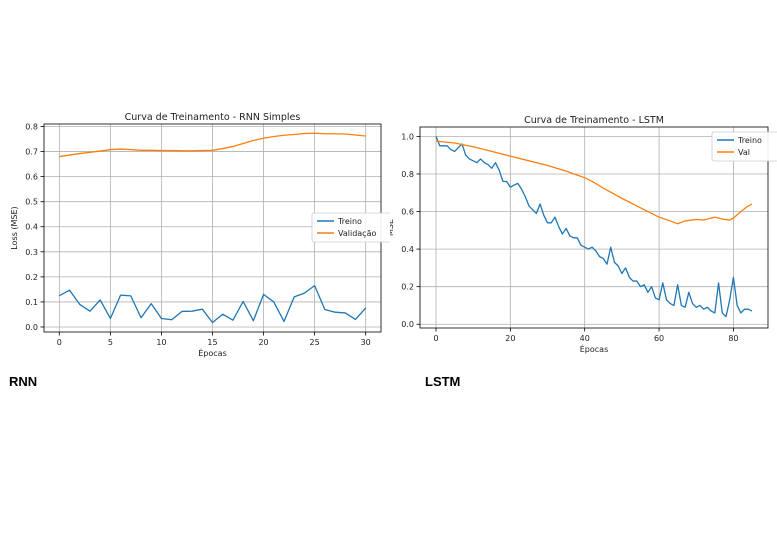  I want to click on rnn-xtick-label: 25, so click(315, 342).